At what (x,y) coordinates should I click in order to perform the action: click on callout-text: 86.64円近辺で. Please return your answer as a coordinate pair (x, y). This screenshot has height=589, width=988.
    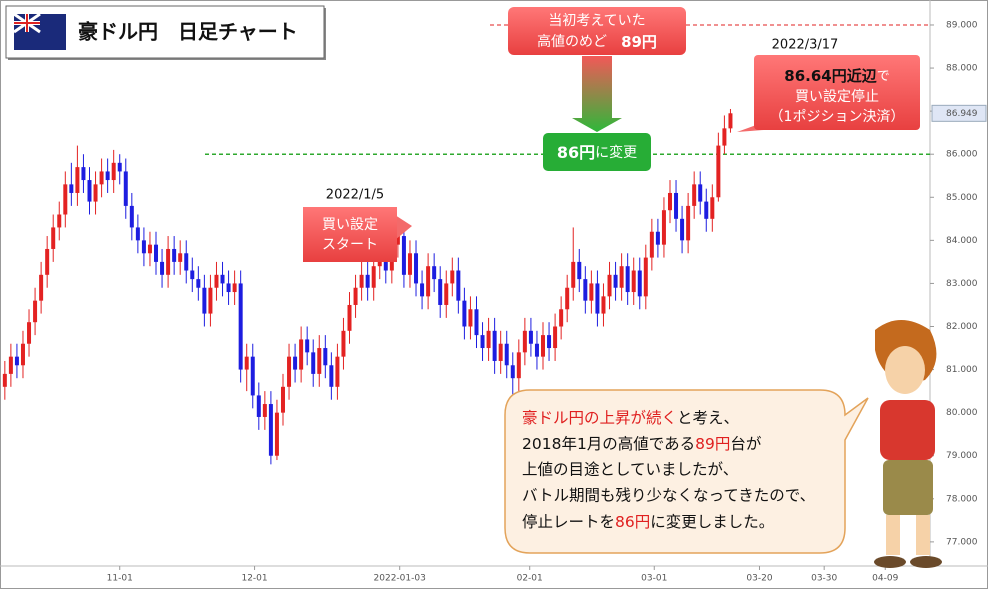
    Looking at the image, I should click on (836, 76).